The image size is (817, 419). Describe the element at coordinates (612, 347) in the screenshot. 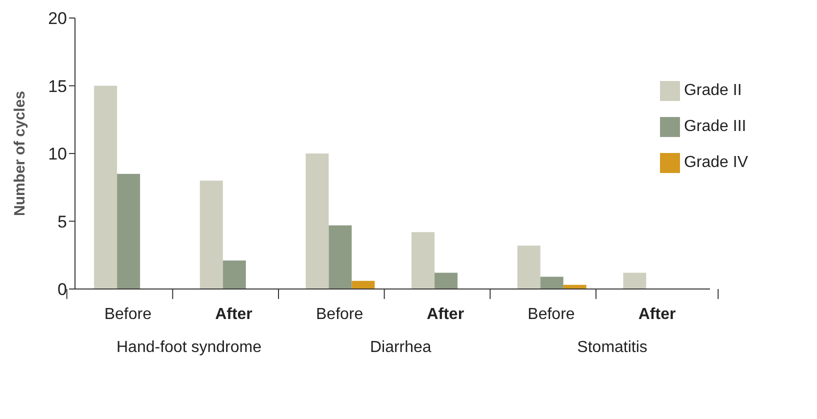

I see `text: Stomatitis` at that location.